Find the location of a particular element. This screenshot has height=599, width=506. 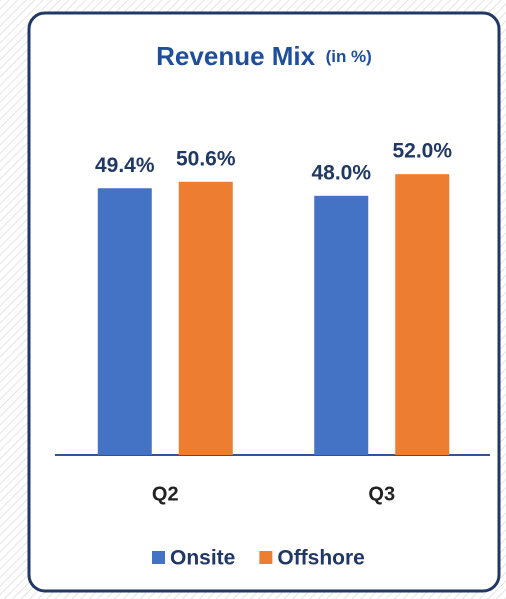

x-tick-label: Q2 is located at coordinates (165, 494).